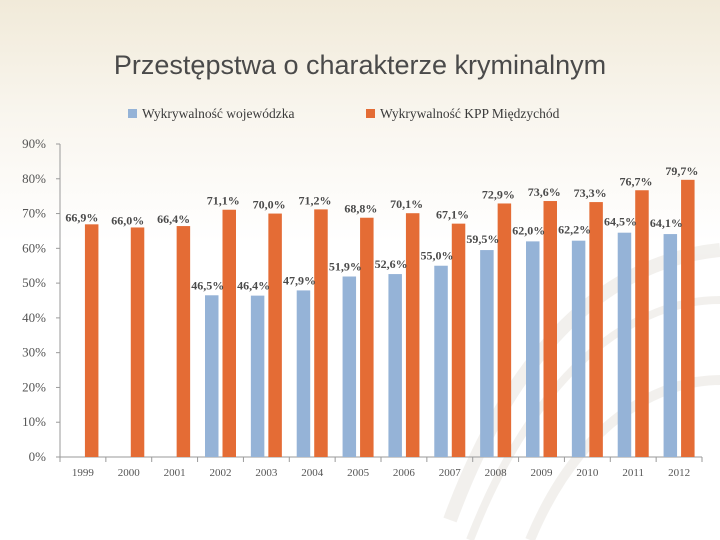  What do you see at coordinates (360, 209) in the screenshot?
I see `data-label-kpp-2005: 68,8%` at bounding box center [360, 209].